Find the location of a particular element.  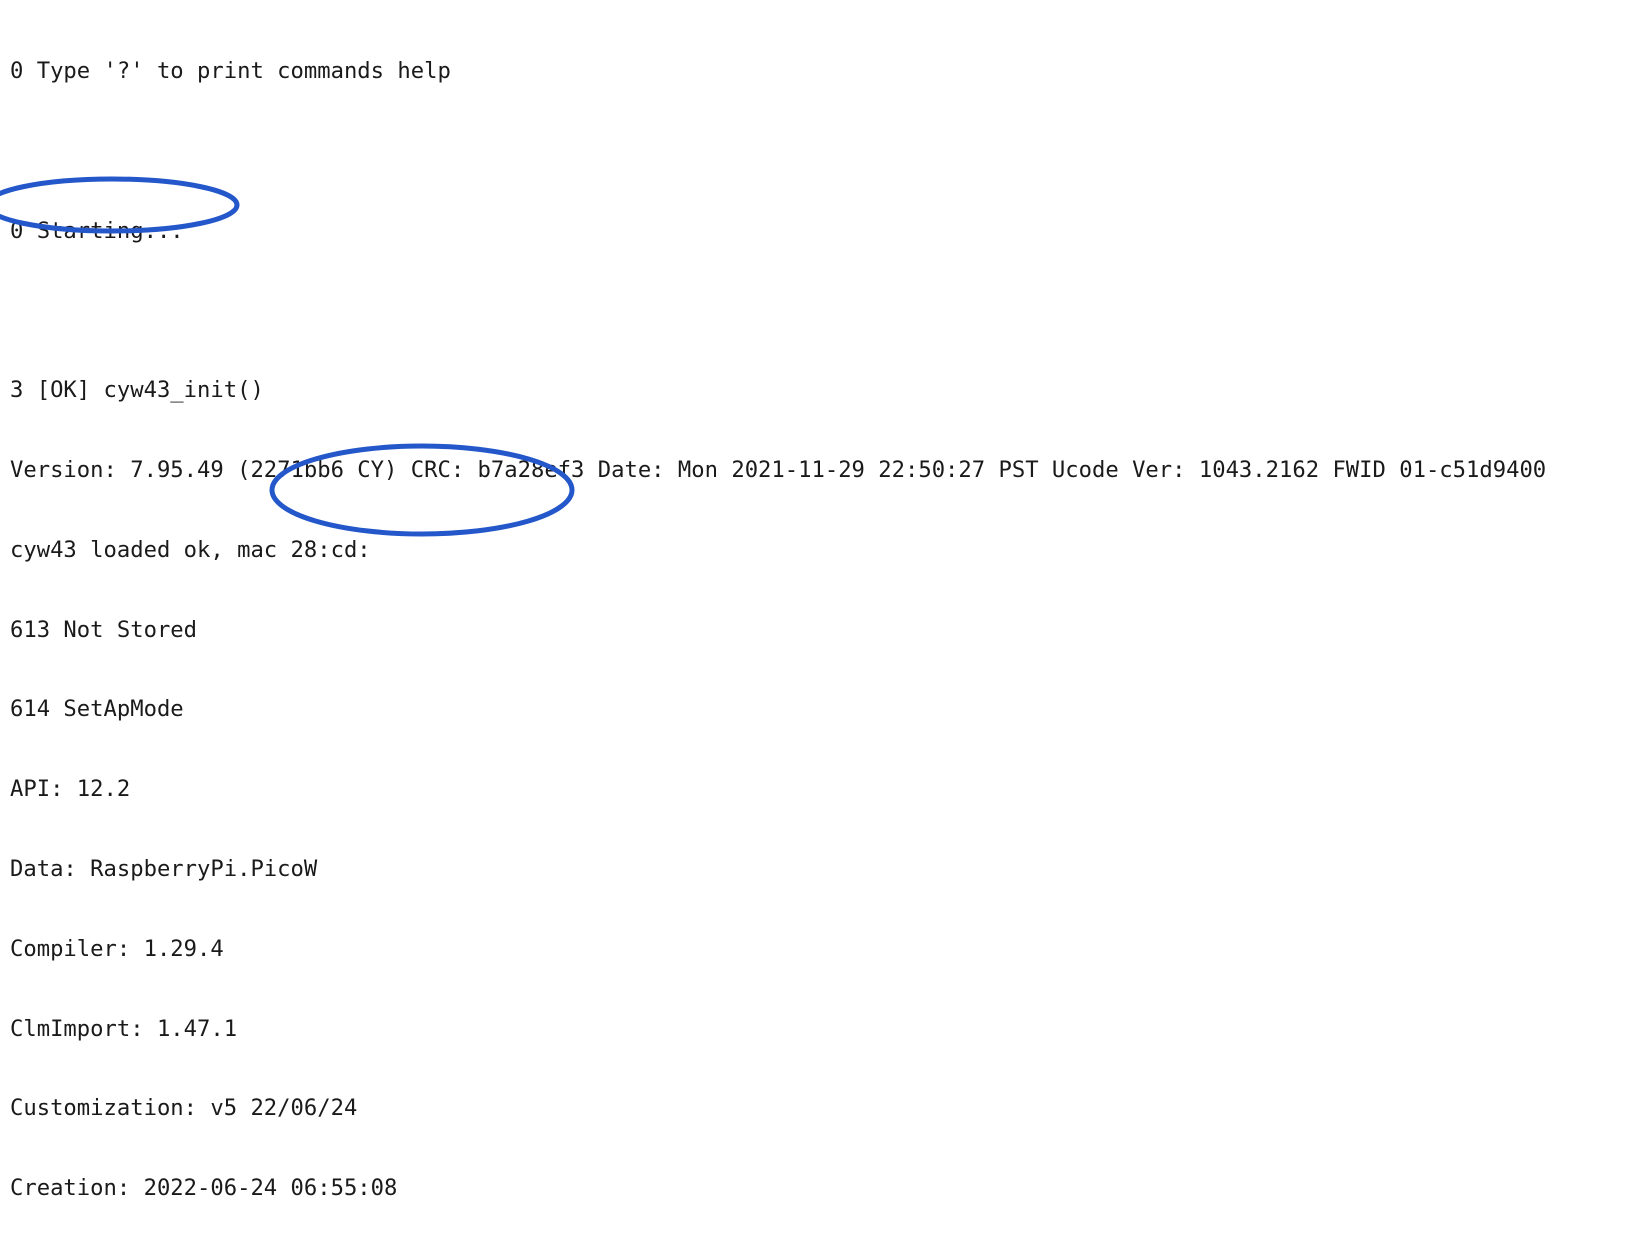

log-line-mac: cyw43 loaded ok, mac 28:cd: is located at coordinates (825, 550).